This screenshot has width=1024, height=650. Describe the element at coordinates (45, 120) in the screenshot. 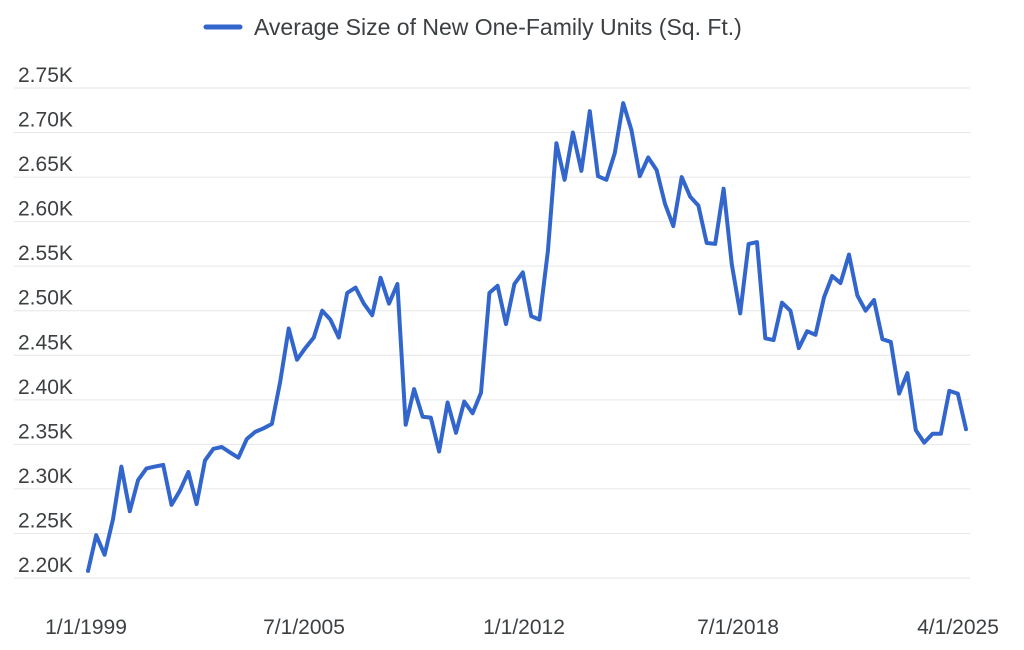

I see `y-tick-label: 2.70K` at that location.